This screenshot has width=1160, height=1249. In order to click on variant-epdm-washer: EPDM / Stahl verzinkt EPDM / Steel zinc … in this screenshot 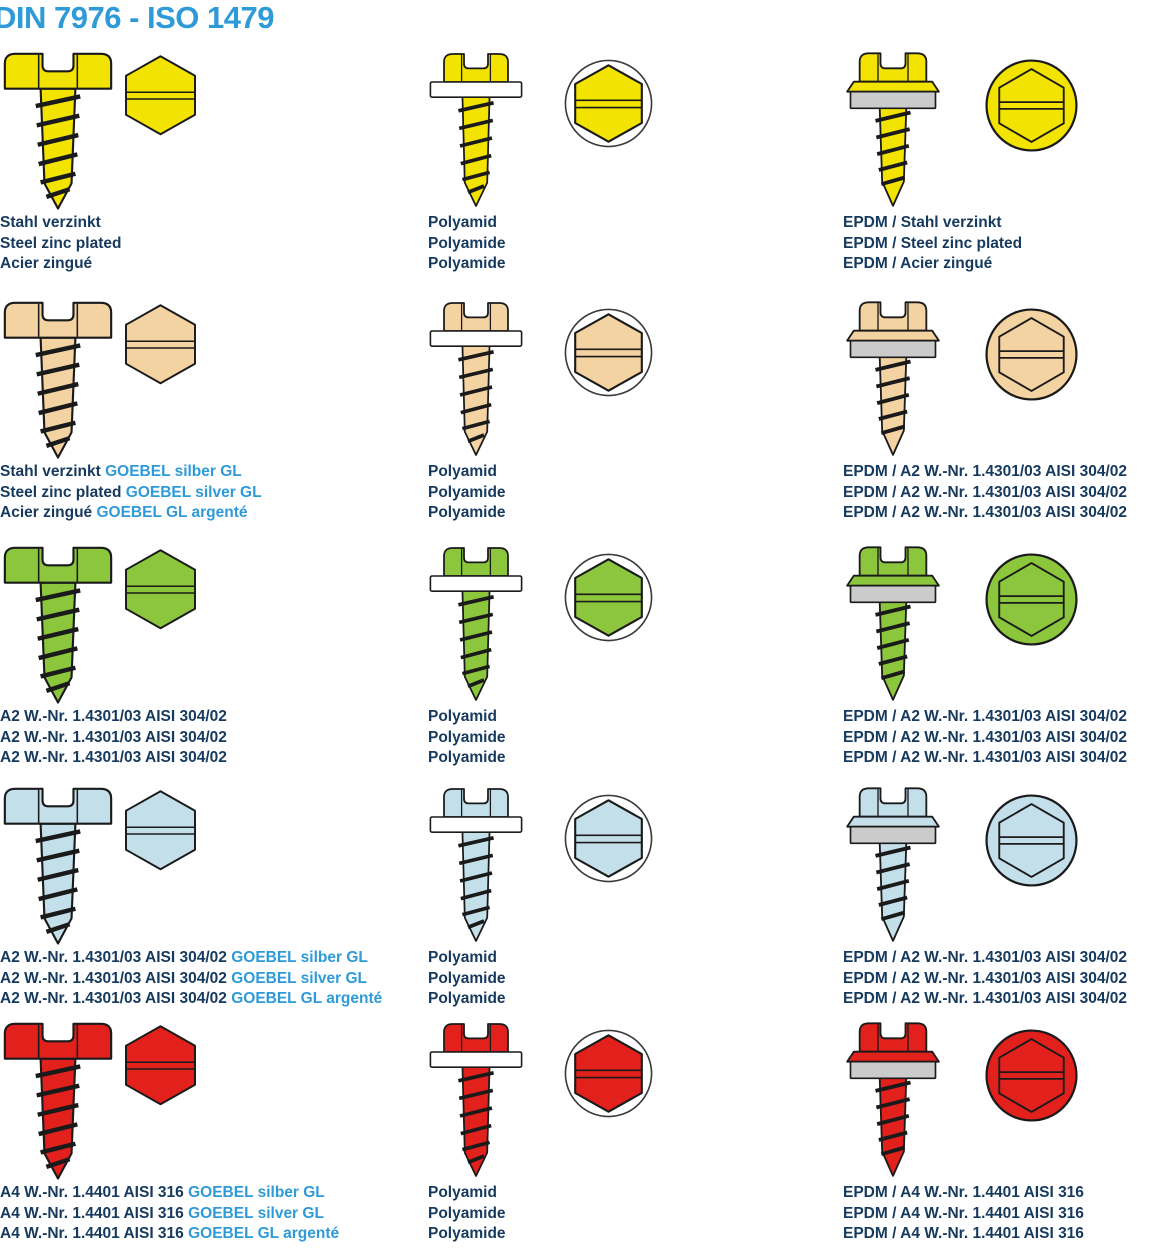, I will do `click(1001, 161)`.